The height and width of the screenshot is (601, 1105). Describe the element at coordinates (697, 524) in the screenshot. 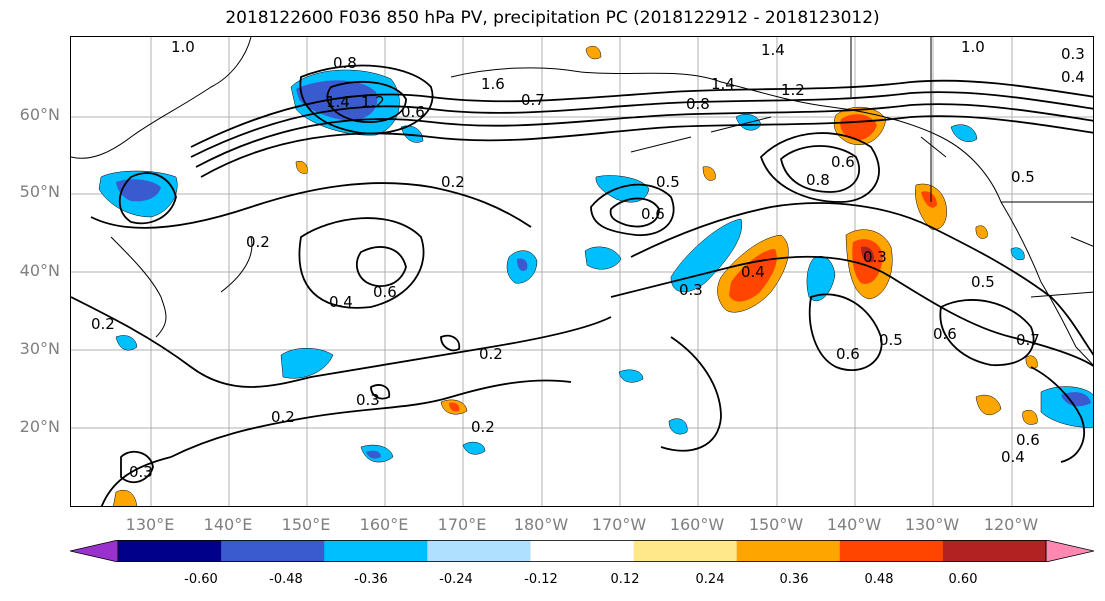

I see `lon-label: 160°W` at that location.